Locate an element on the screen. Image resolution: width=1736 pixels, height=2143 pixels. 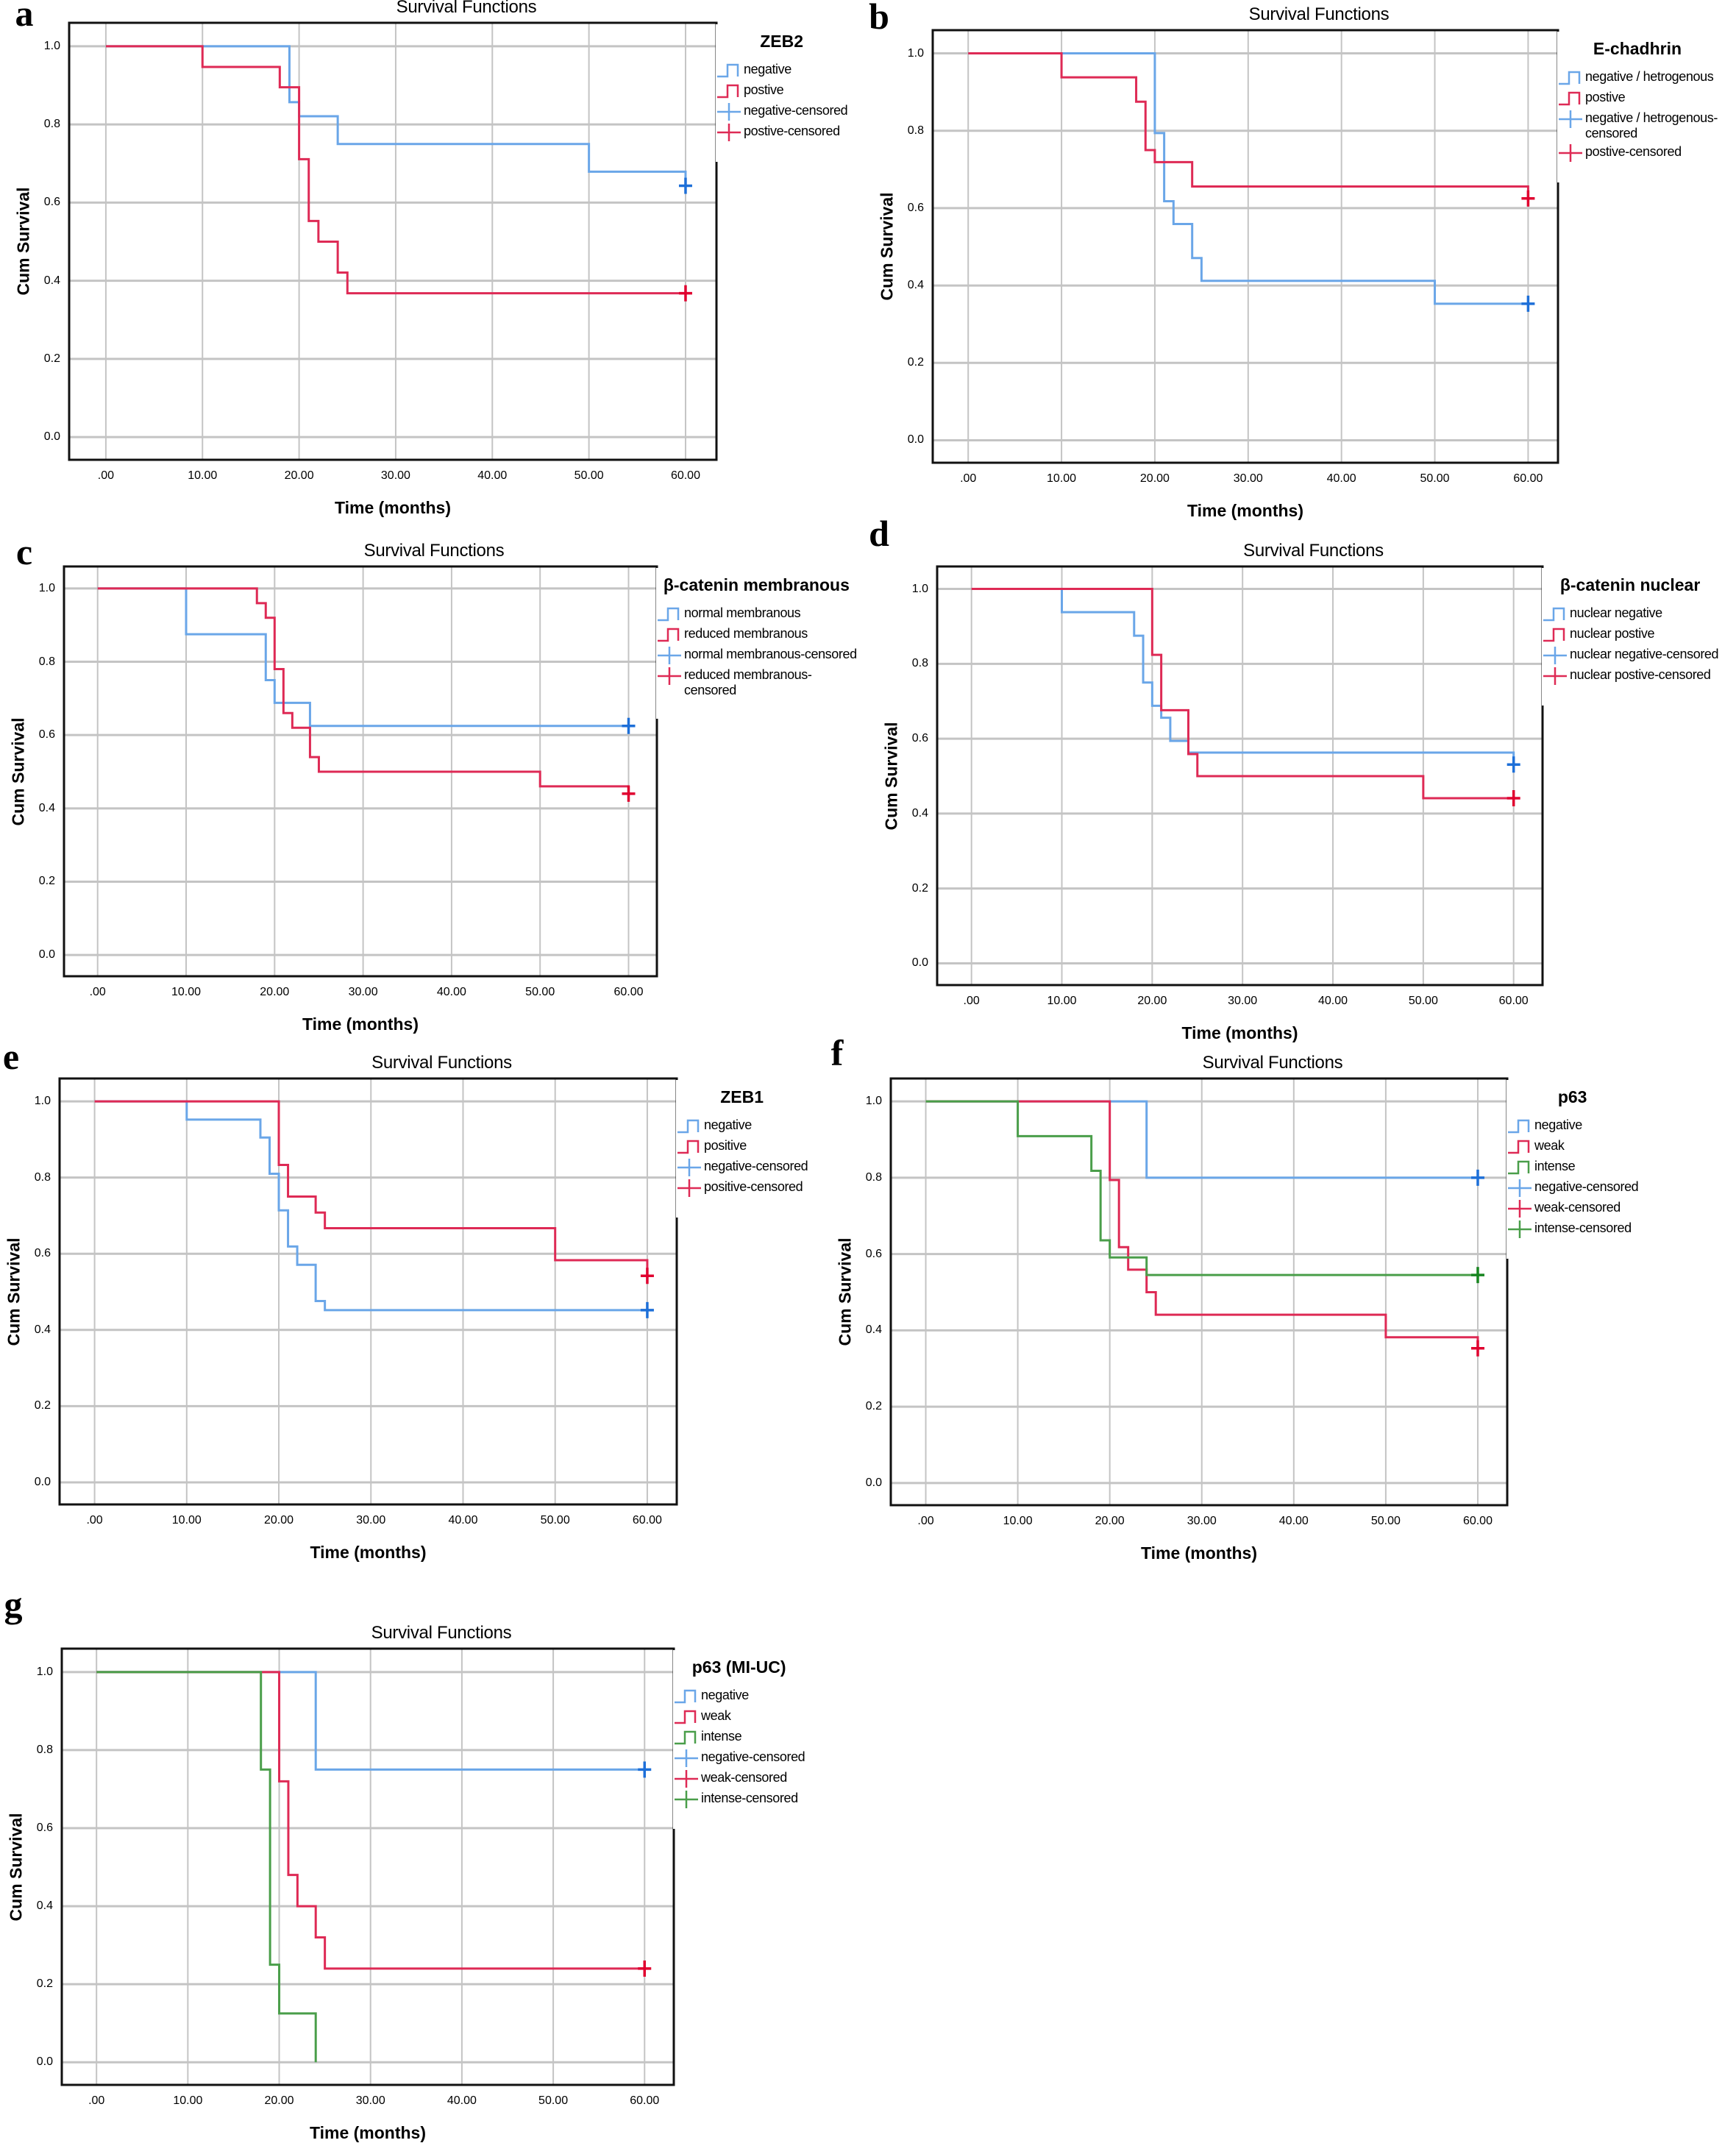
survival-curve-intense is located at coordinates (206, 1867).